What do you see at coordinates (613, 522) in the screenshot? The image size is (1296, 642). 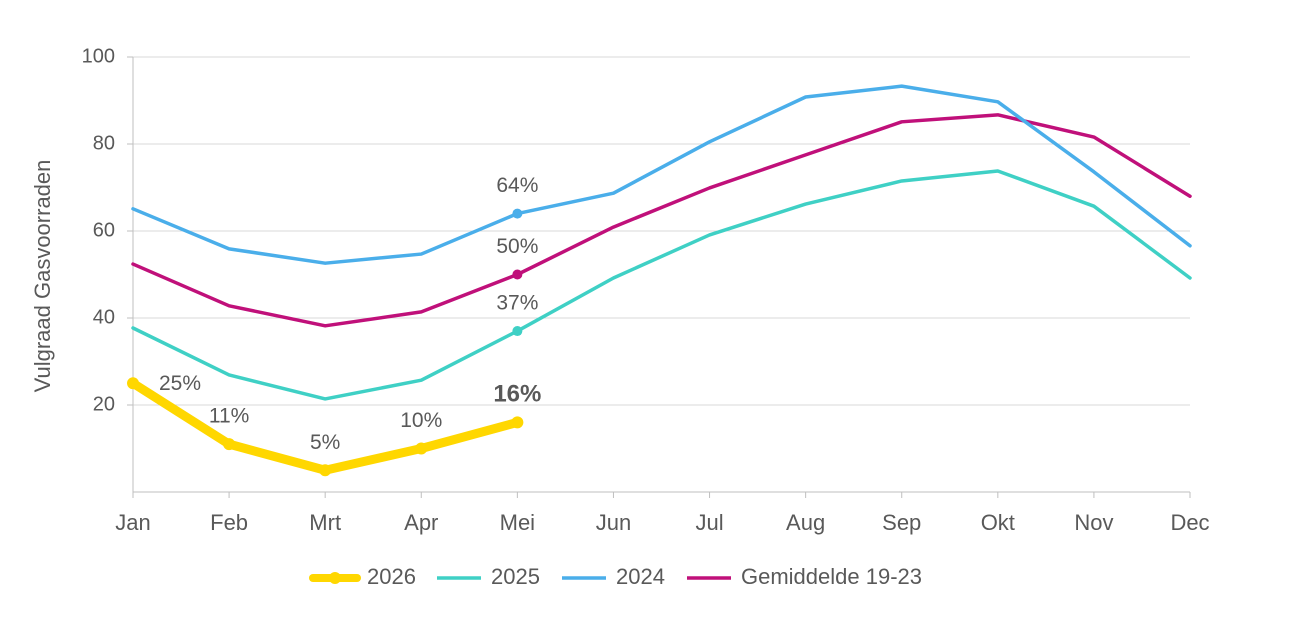 I see `x-tick-label: Jun` at bounding box center [613, 522].